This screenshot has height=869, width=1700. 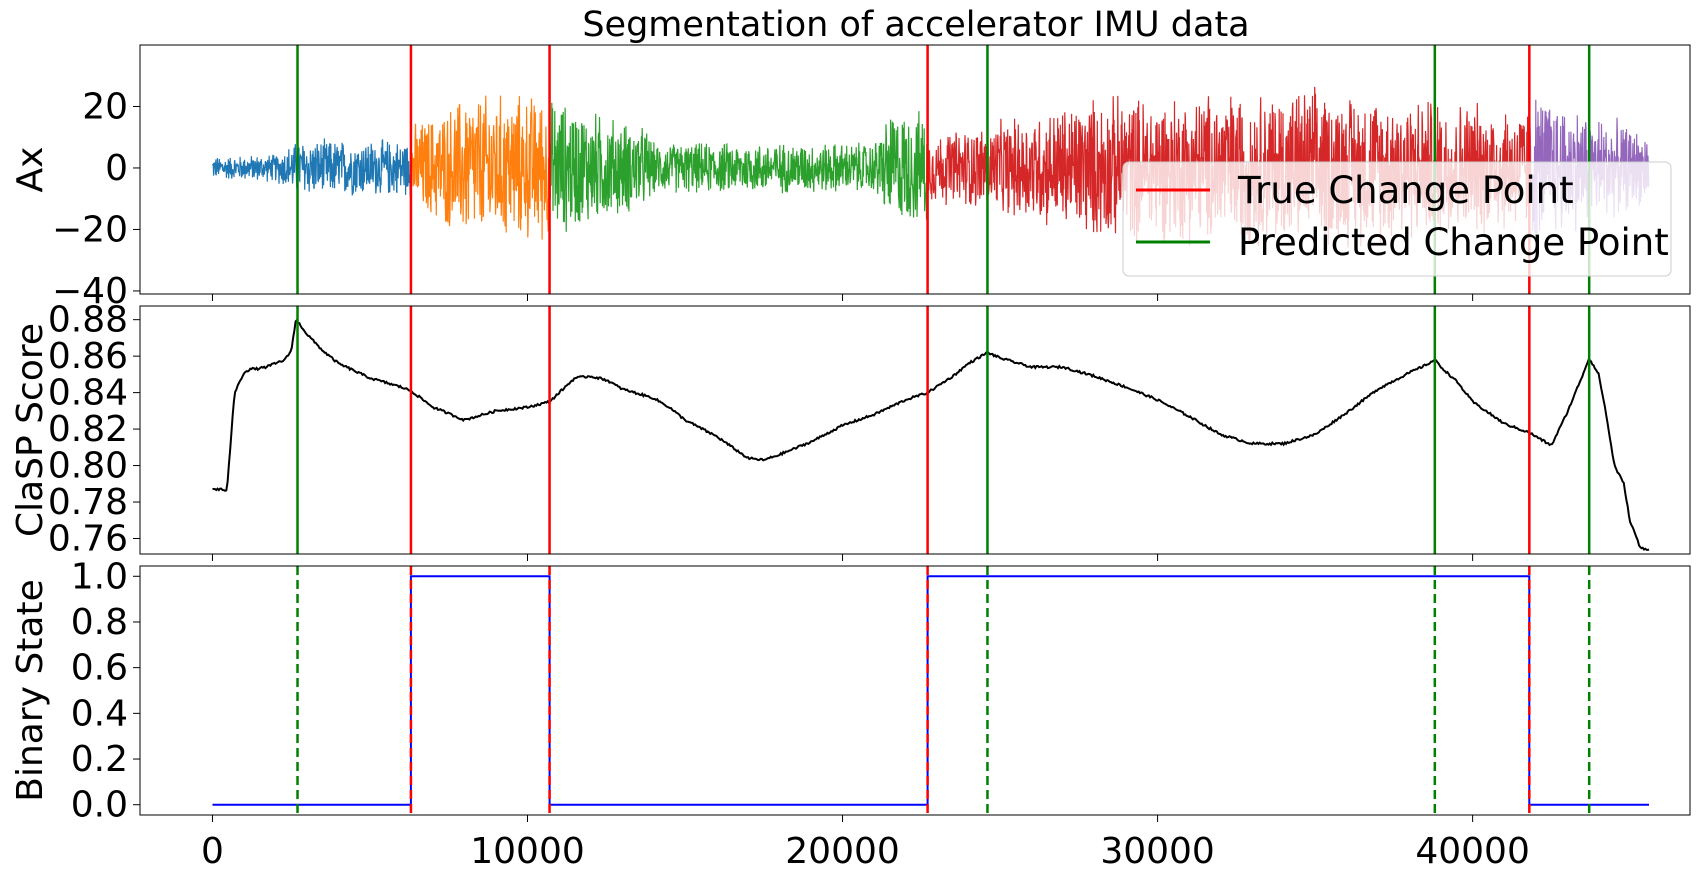 I want to click on y-tick-label: 0.80, so click(x=88, y=466).